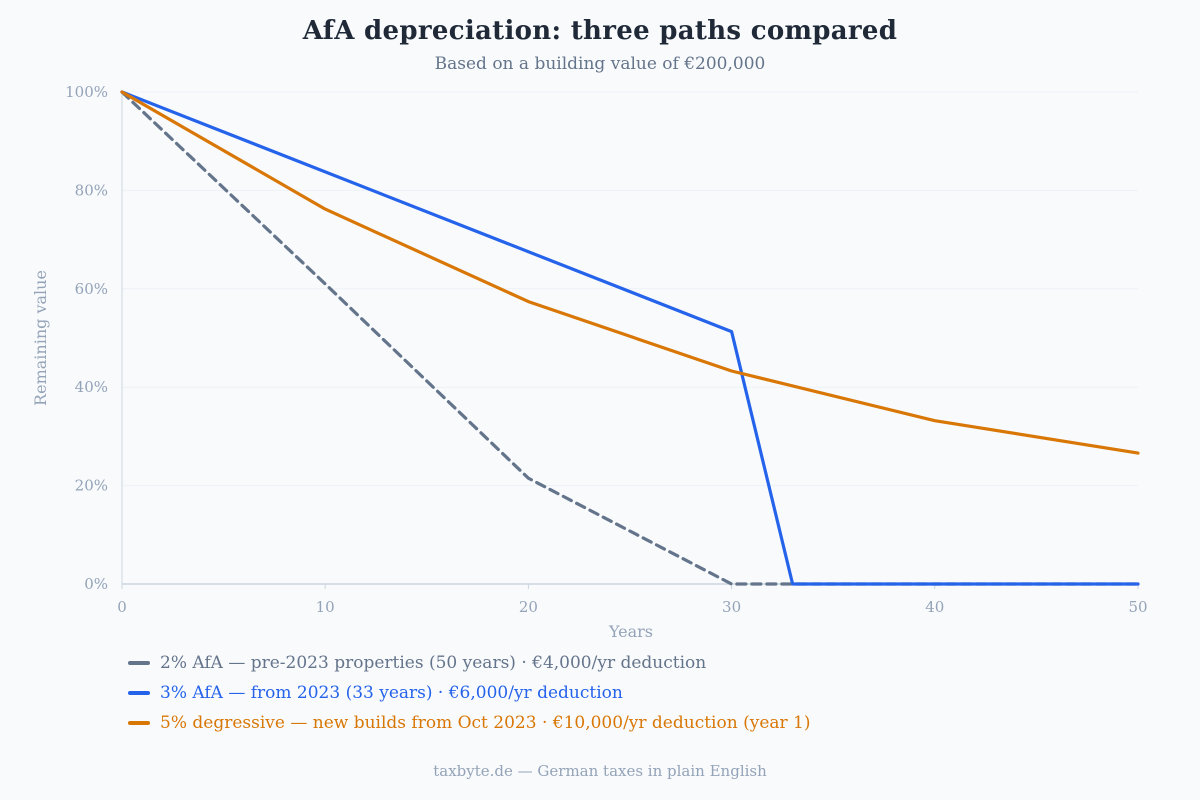 This screenshot has height=800, width=1200. What do you see at coordinates (122, 607) in the screenshot?
I see `x-tick-label: 0` at bounding box center [122, 607].